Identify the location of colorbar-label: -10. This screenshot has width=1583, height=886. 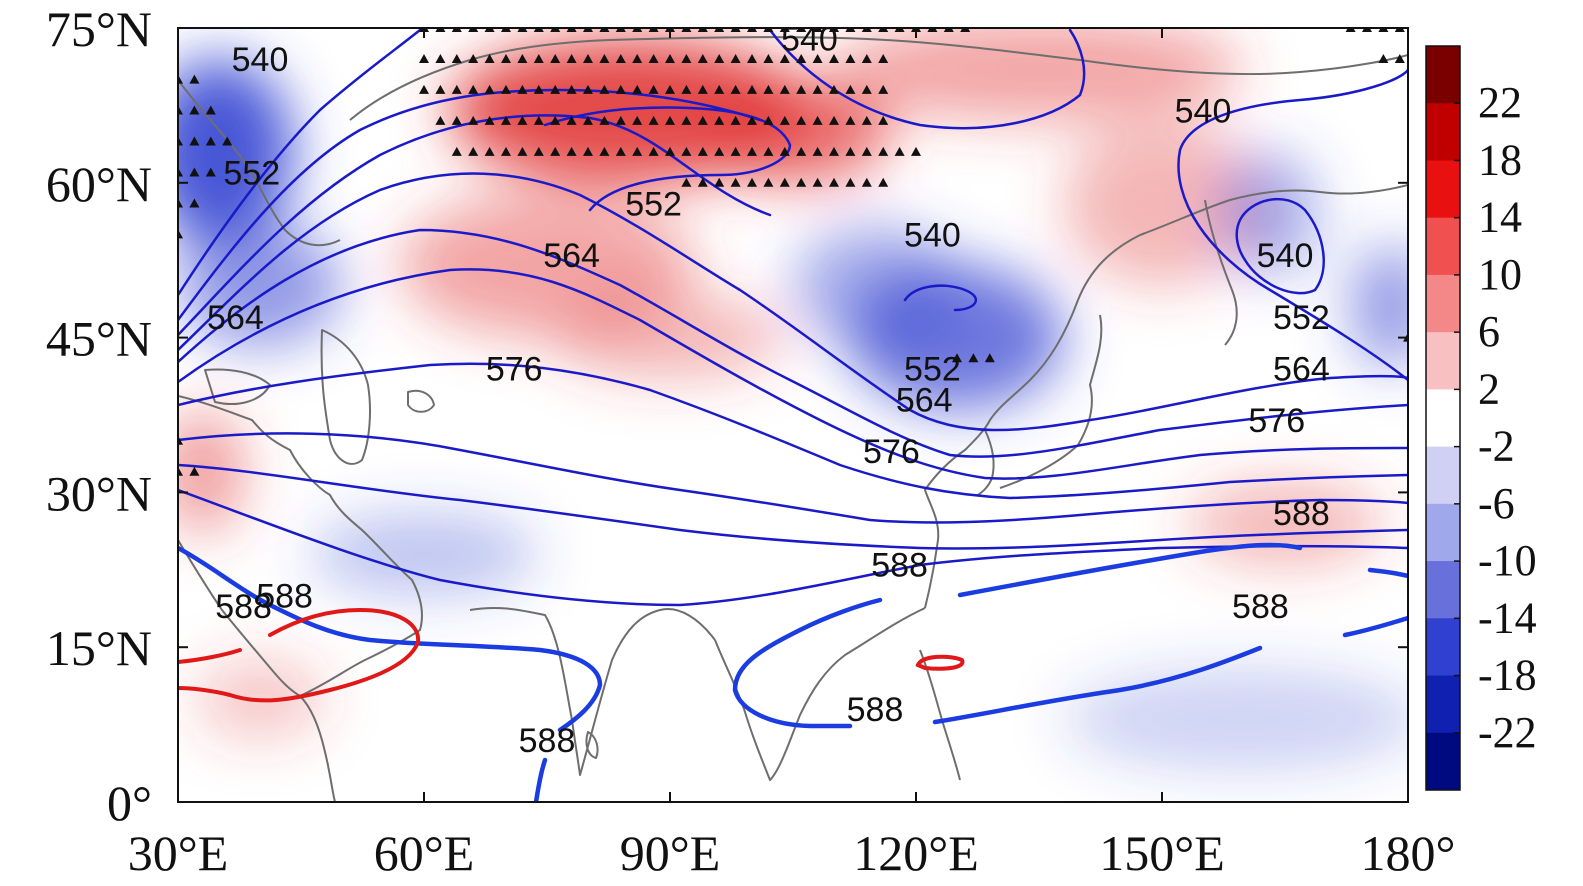
(1507, 560).